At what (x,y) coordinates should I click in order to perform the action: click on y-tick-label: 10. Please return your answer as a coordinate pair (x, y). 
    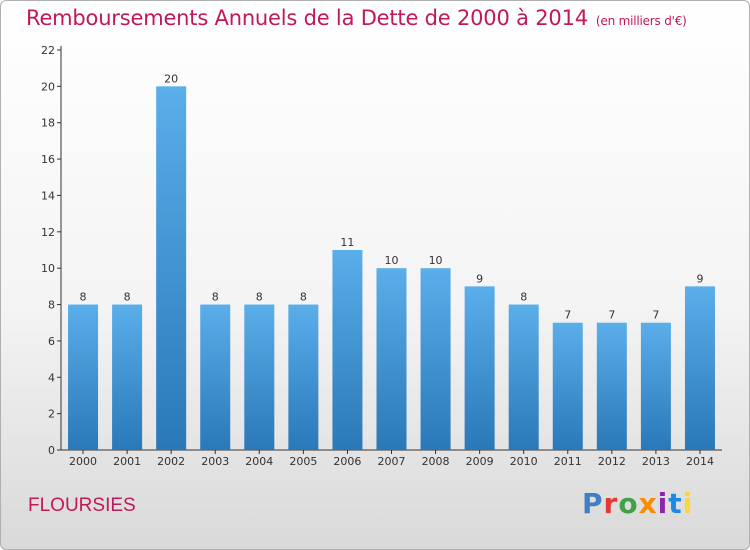
    Looking at the image, I should click on (48, 268).